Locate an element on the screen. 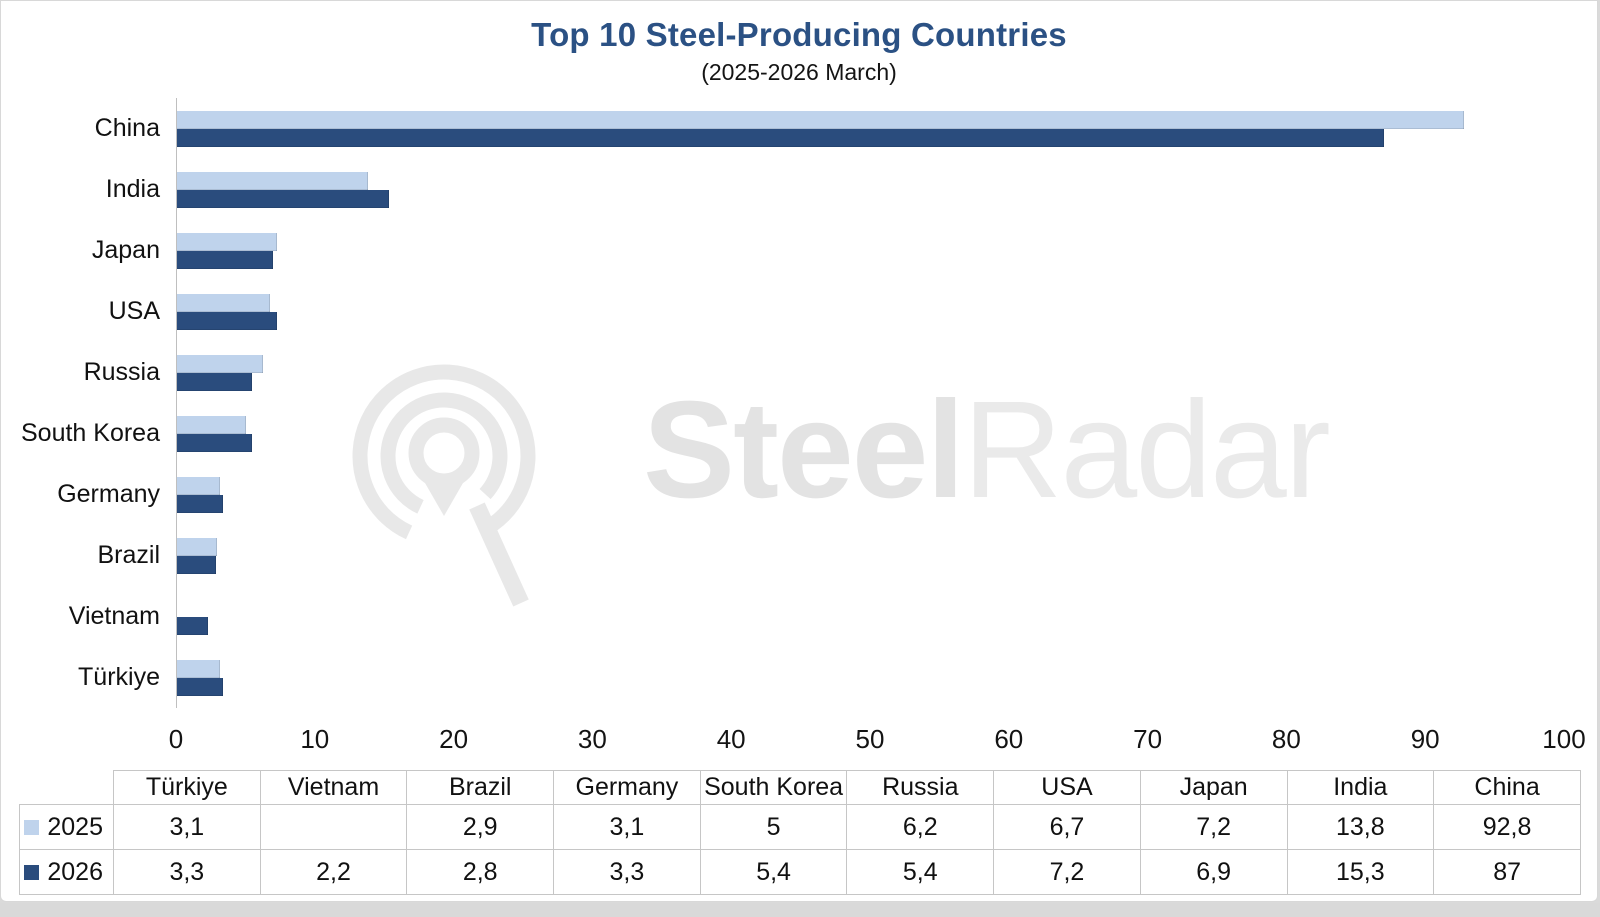 This screenshot has width=1600, height=917. category-label: Japan is located at coordinates (125, 250).